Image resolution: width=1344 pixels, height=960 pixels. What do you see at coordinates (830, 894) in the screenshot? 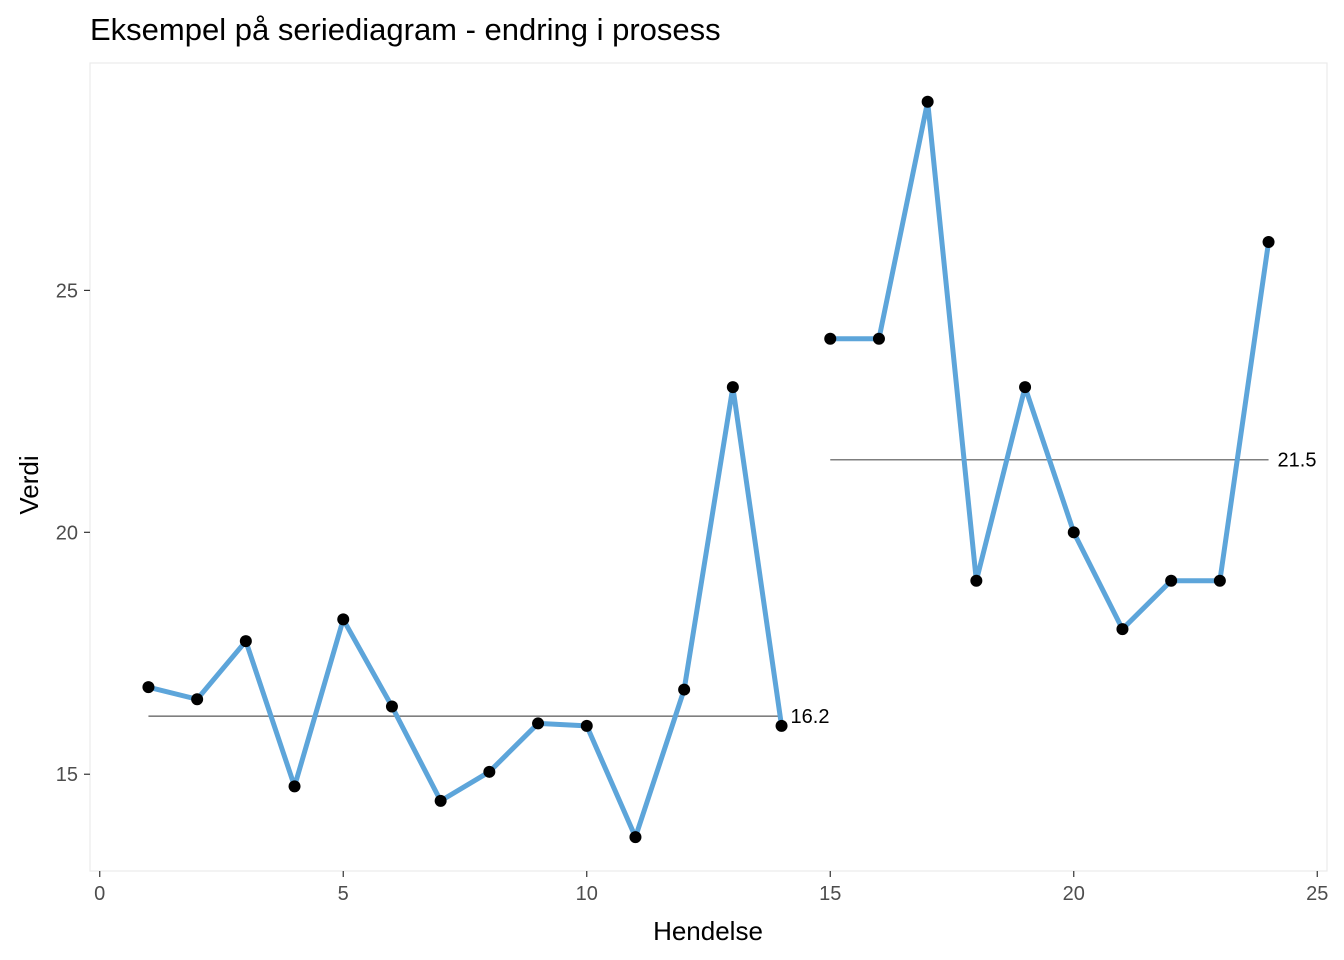
I see `x-tick-label: 15` at bounding box center [830, 894].